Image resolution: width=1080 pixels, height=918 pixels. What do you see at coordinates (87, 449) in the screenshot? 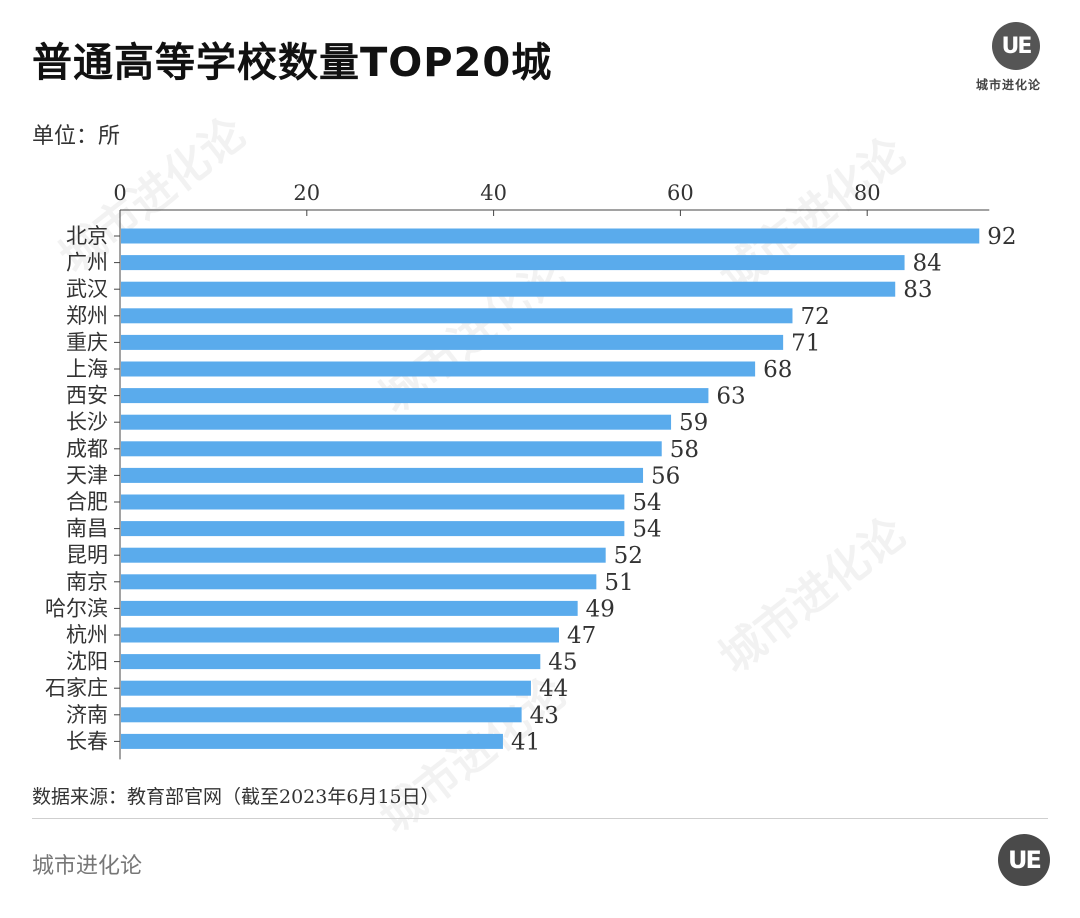
I see `category-label: 成都` at bounding box center [87, 449].